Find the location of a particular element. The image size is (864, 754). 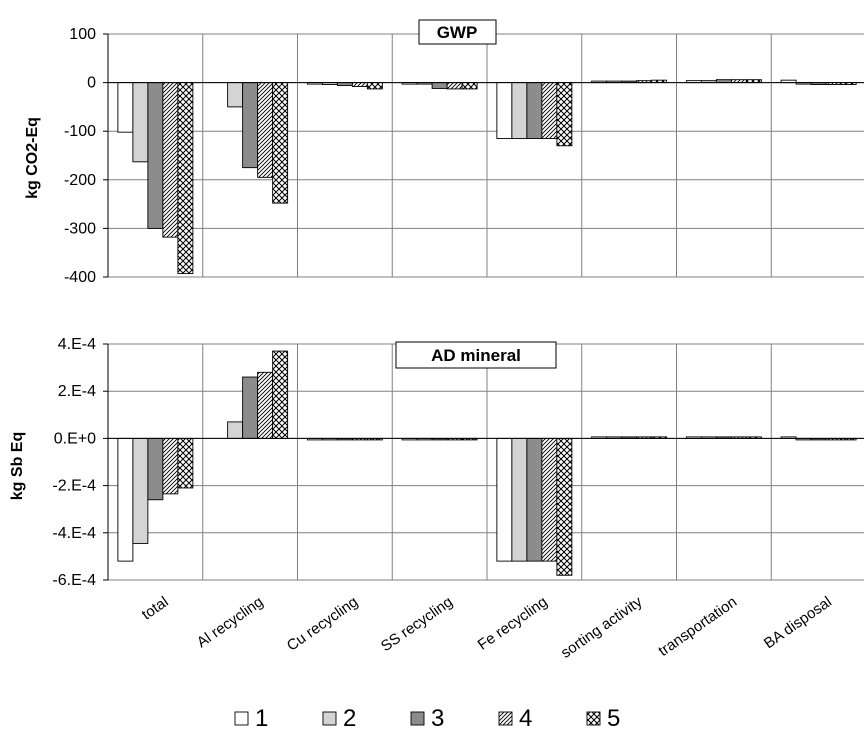

y-tick-label: 0 is located at coordinates (91, 83).